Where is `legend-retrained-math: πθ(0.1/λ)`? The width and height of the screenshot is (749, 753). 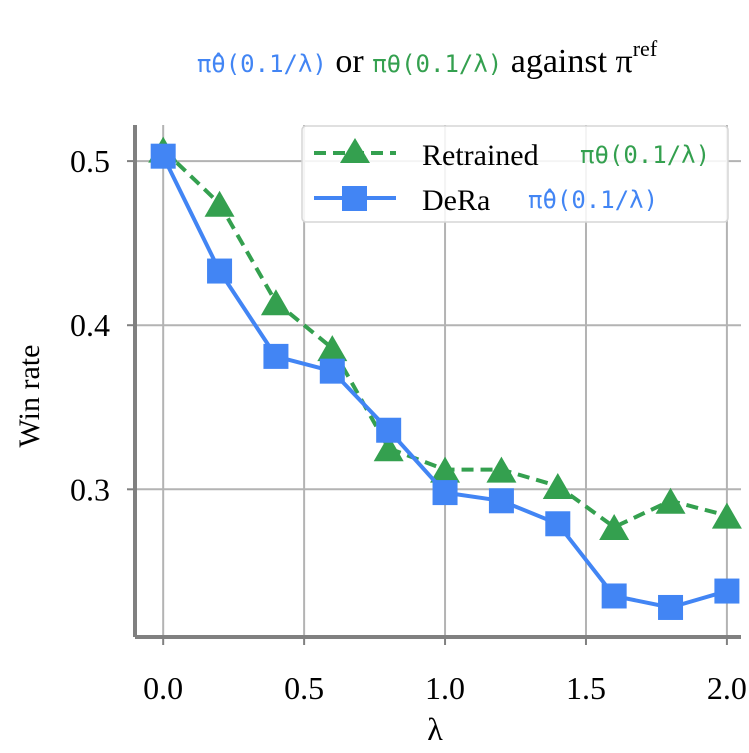
legend-retrained-math: πθ(0.1/λ) is located at coordinates (645, 155).